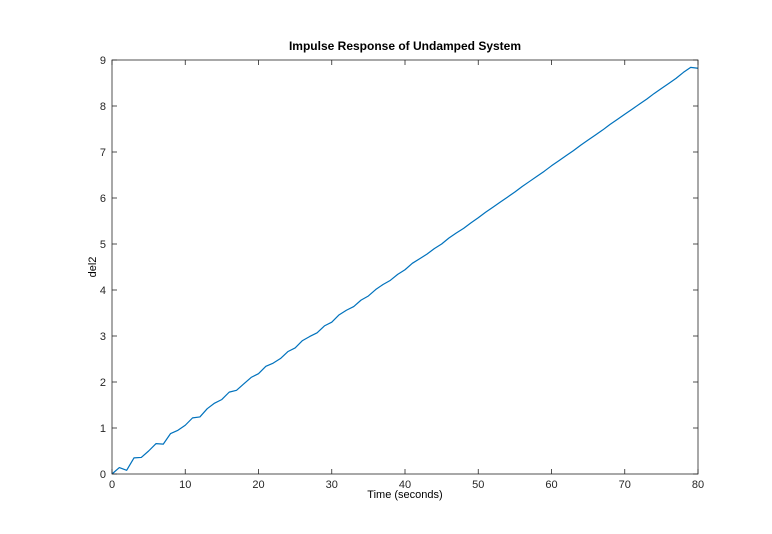 This screenshot has width=772, height=534. Describe the element at coordinates (103, 107) in the screenshot. I see `y-tick-label: 8` at that location.